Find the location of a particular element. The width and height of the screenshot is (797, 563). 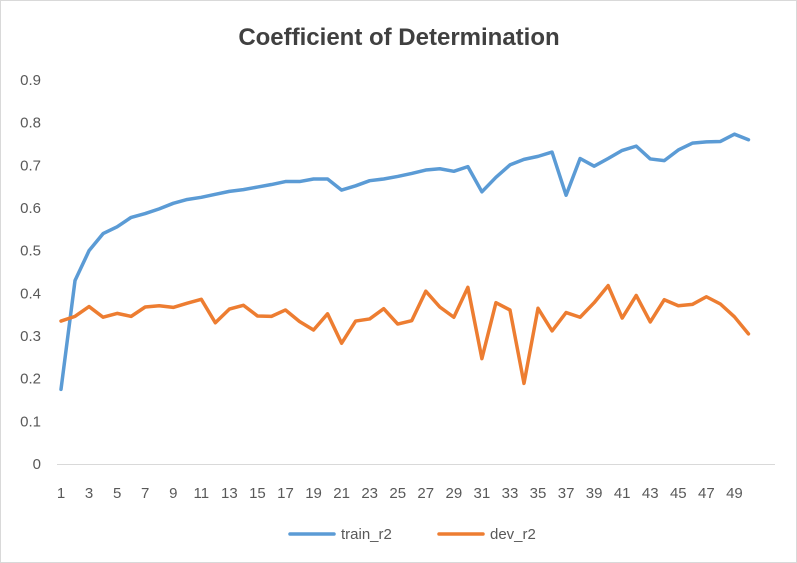

y-tick-label: 0 is located at coordinates (37, 464).